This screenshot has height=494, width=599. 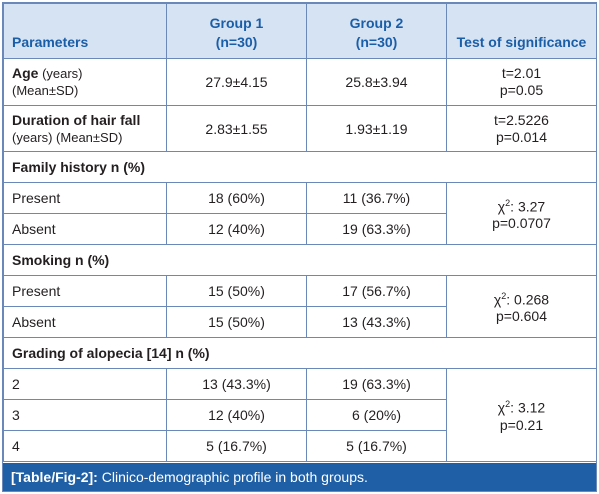 What do you see at coordinates (236, 415) in the screenshot?
I see `grade-3-group1: 12 (40%)` at bounding box center [236, 415].